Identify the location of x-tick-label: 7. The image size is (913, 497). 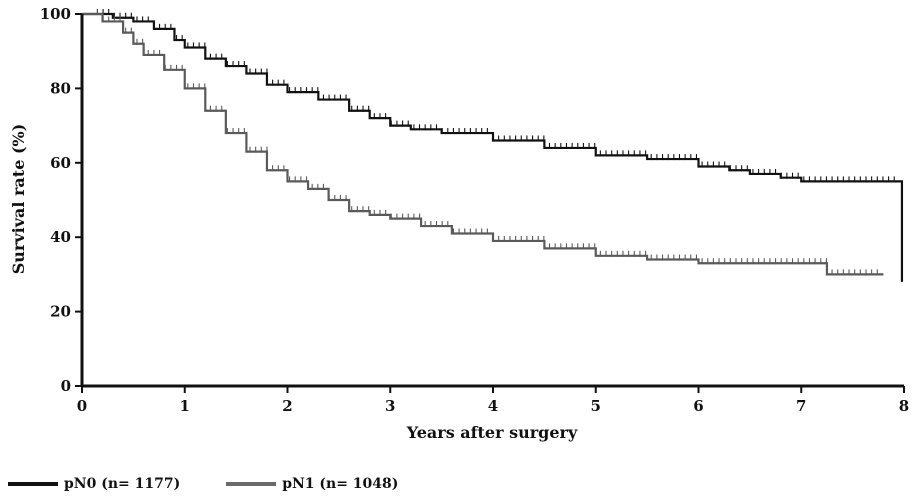
(801, 406).